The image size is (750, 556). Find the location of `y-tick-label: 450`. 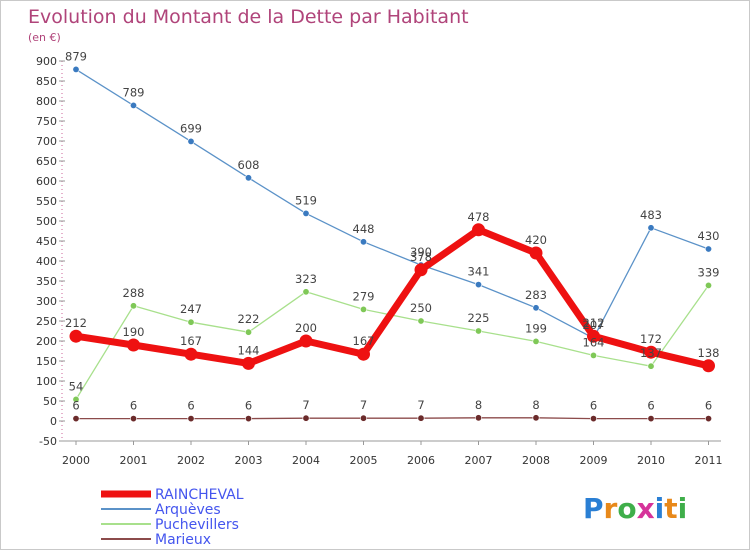

y-tick-label: 450 is located at coordinates (46, 241).